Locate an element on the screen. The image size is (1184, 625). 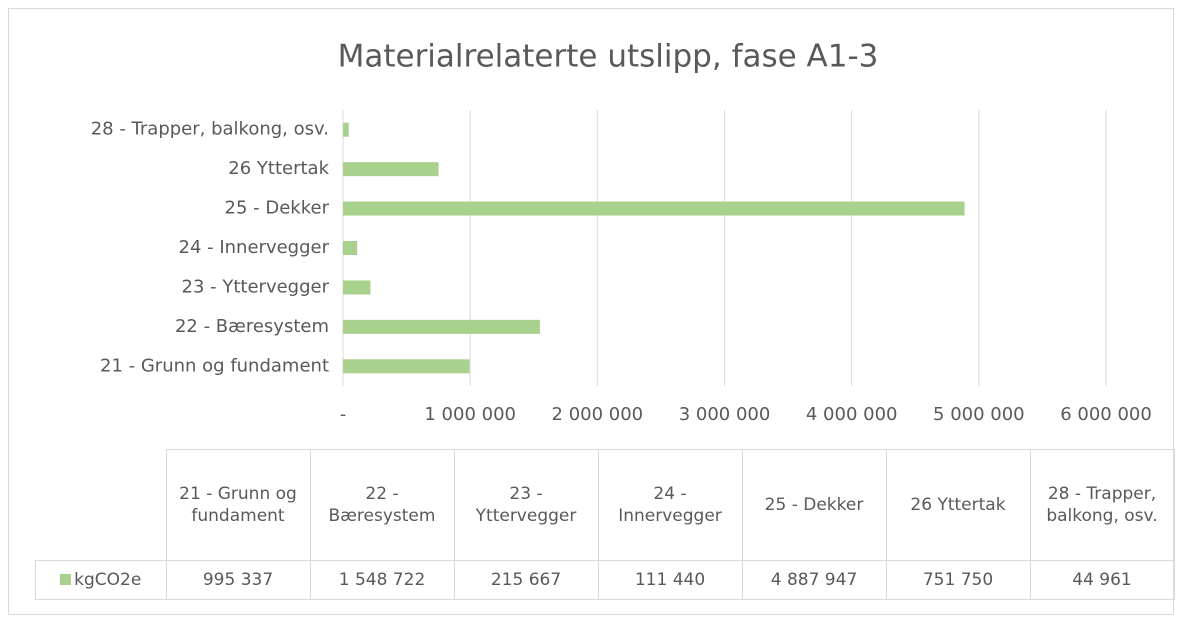
y-tick-label: 26 Yttertak is located at coordinates (278, 168).